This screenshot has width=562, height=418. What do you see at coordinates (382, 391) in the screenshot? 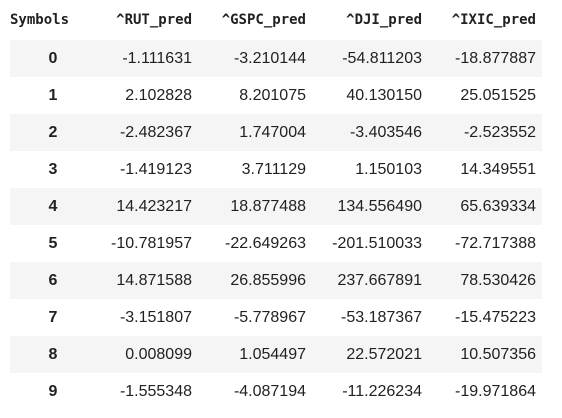
I see `table-cell: -11.226234` at bounding box center [382, 391].